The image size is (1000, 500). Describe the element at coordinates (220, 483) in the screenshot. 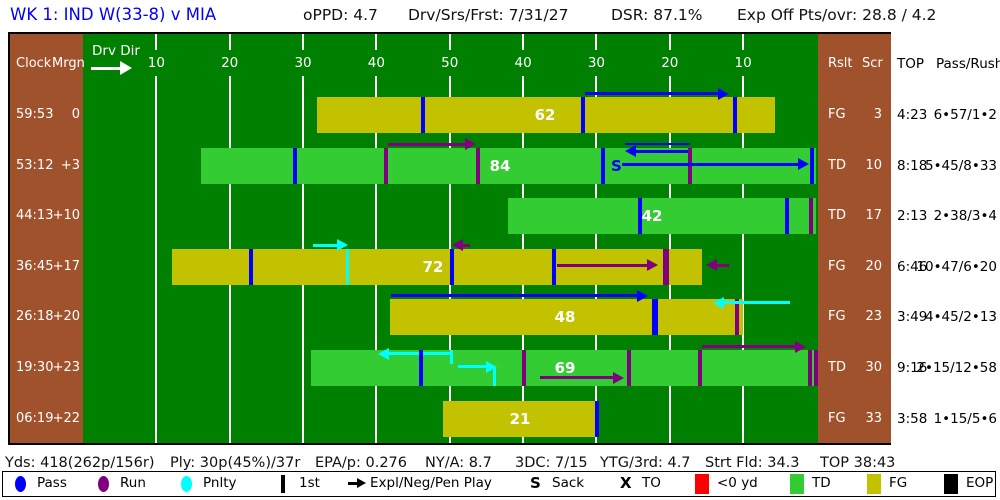

I see `legend-label: Pnlty` at that location.